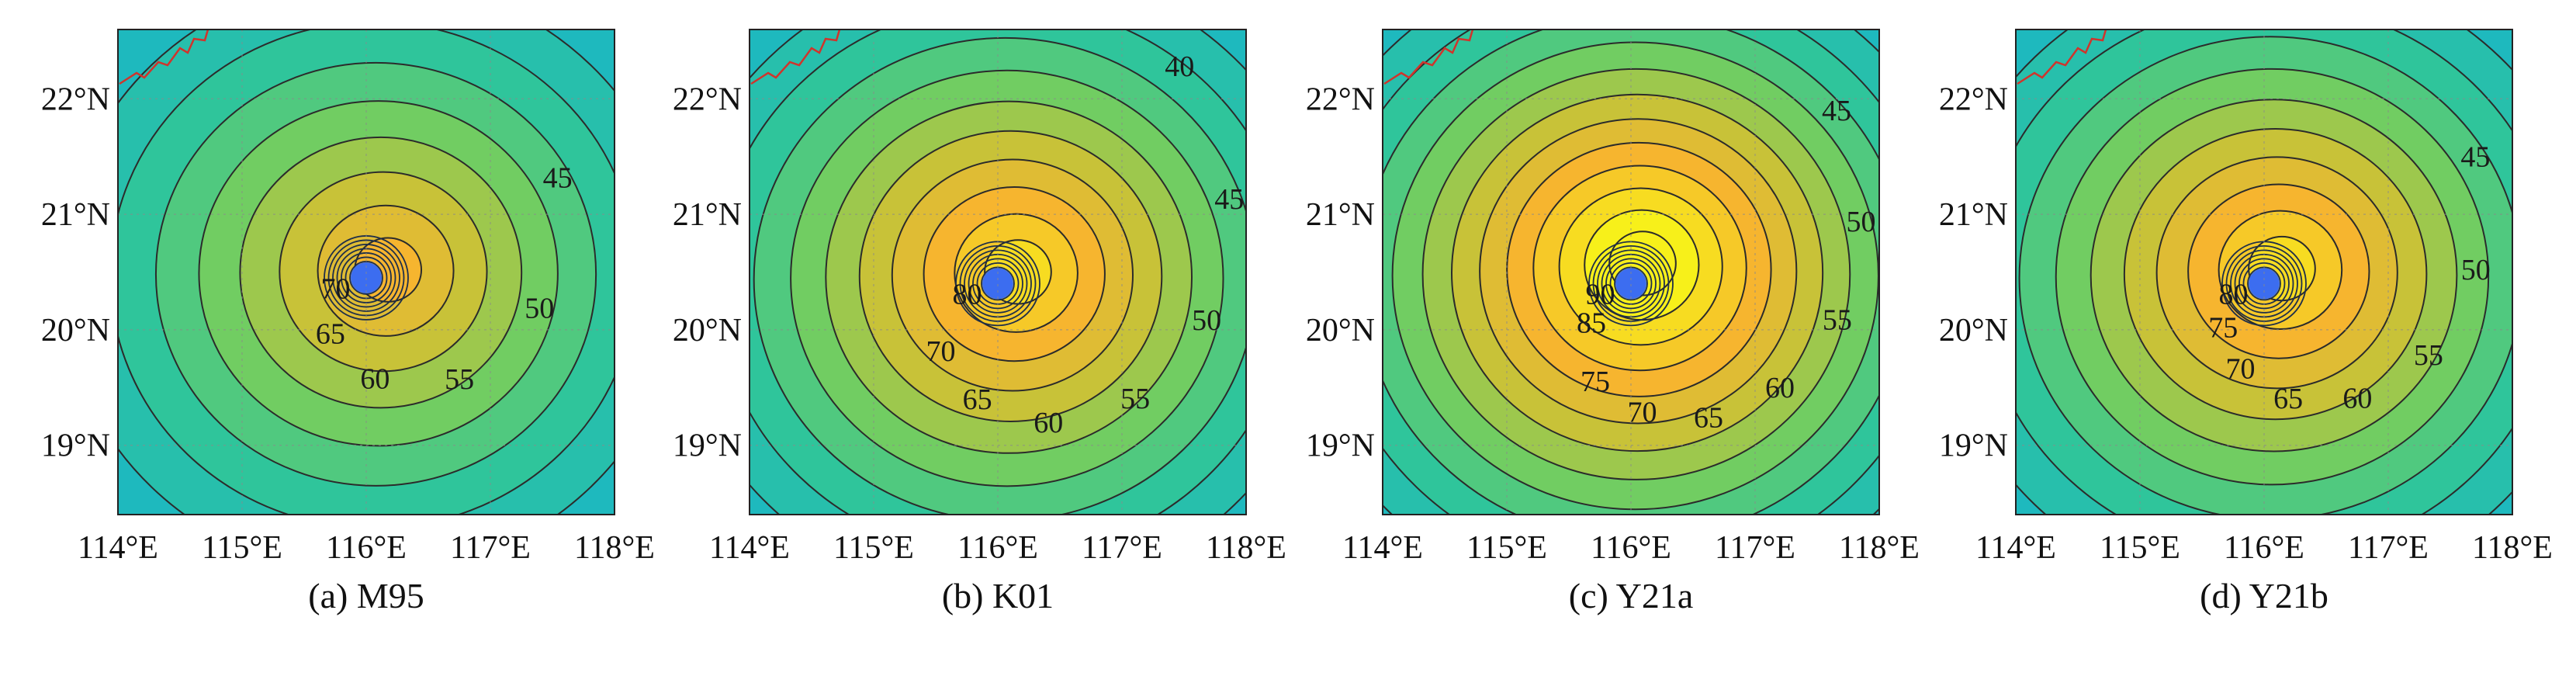  Describe the element at coordinates (366, 595) in the screenshot. I see `panel-caption: (a) M95` at that location.